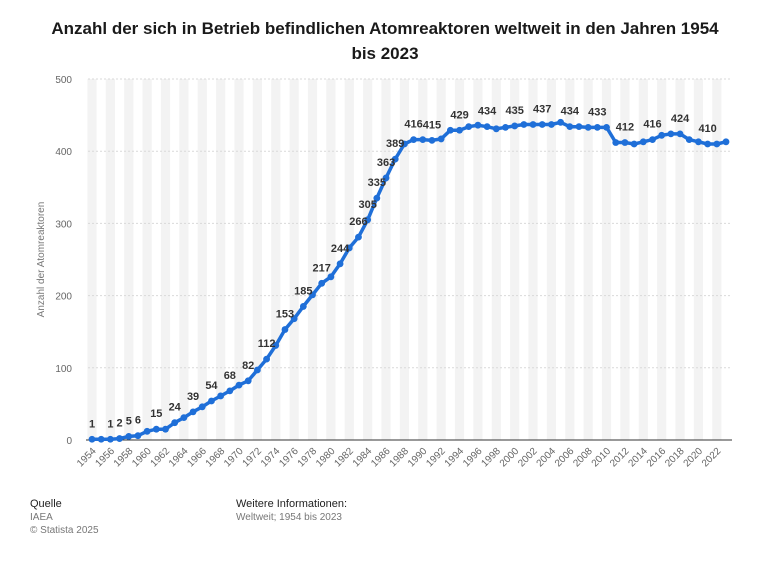 The height and width of the screenshot is (564, 760). What do you see at coordinates (694, 458) in the screenshot?
I see `x-tick-label: 2020` at bounding box center [694, 458].